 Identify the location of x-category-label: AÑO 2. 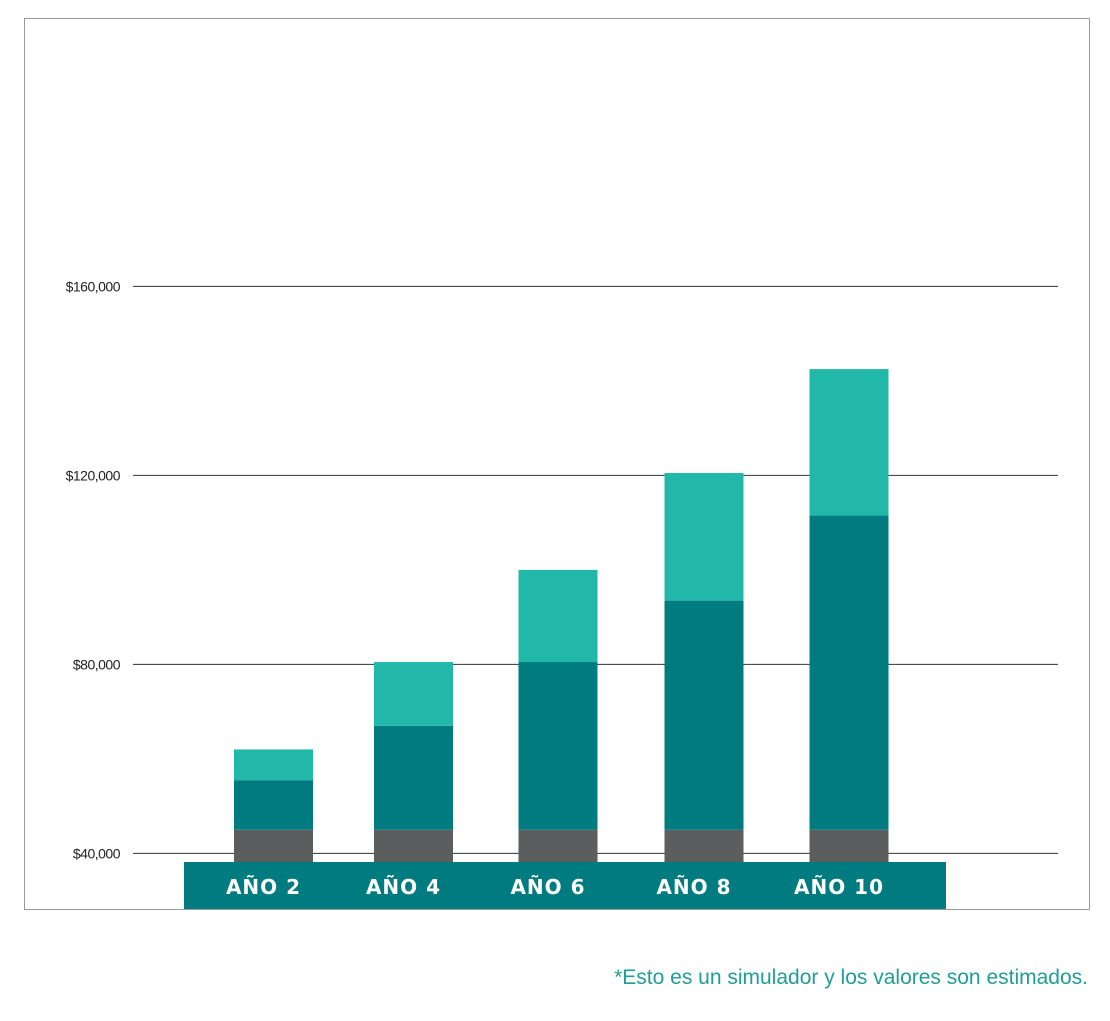
(263, 887).